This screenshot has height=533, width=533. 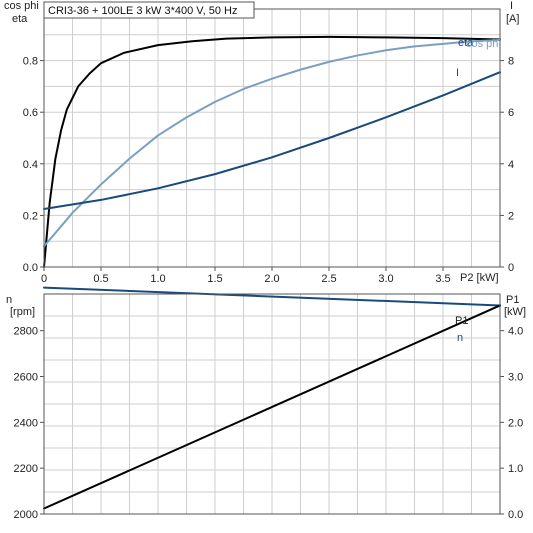 What do you see at coordinates (511, 6) in the screenshot?
I see `top-ylabel-right-1: I` at bounding box center [511, 6].